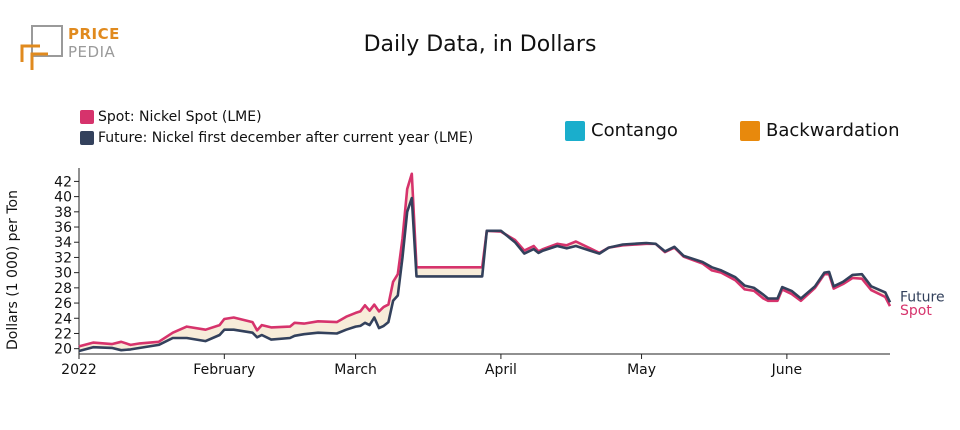 This screenshot has height=430, width=960. I want to click on legend-label-spot: Spot: Nickel Spot (LME), so click(180, 117).